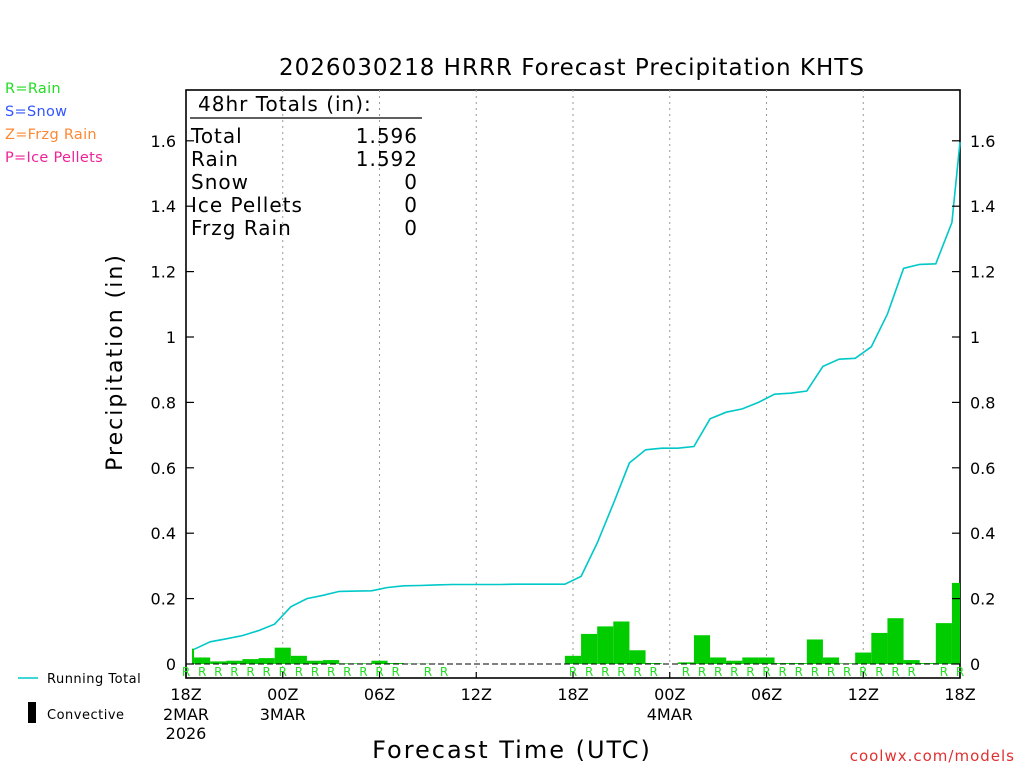  Describe the element at coordinates (163, 599) in the screenshot. I see `y-tick-label-left: 0.2` at that location.